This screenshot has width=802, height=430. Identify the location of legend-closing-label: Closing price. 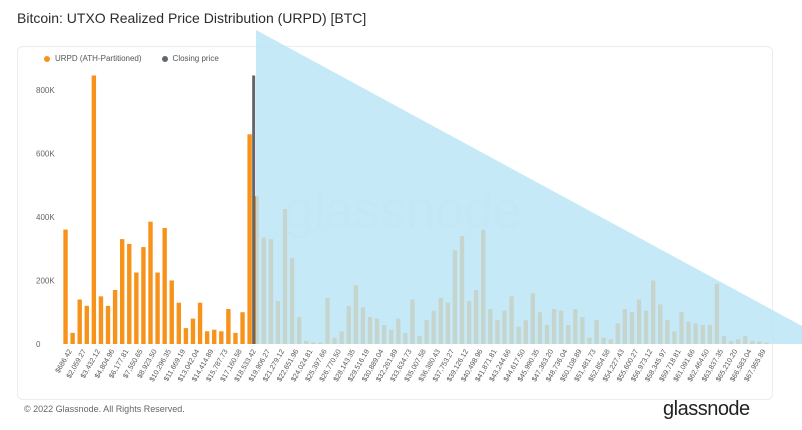
(195, 58).